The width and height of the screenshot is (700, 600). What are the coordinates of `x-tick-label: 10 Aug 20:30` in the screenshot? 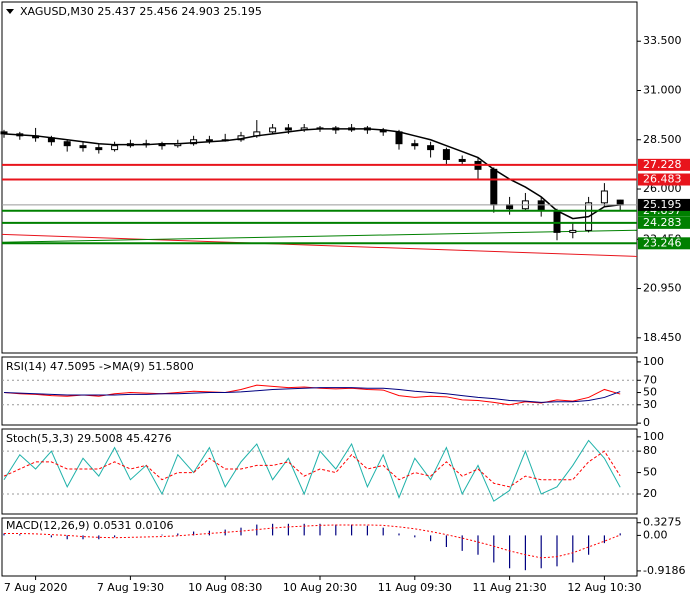 It's located at (320, 587).